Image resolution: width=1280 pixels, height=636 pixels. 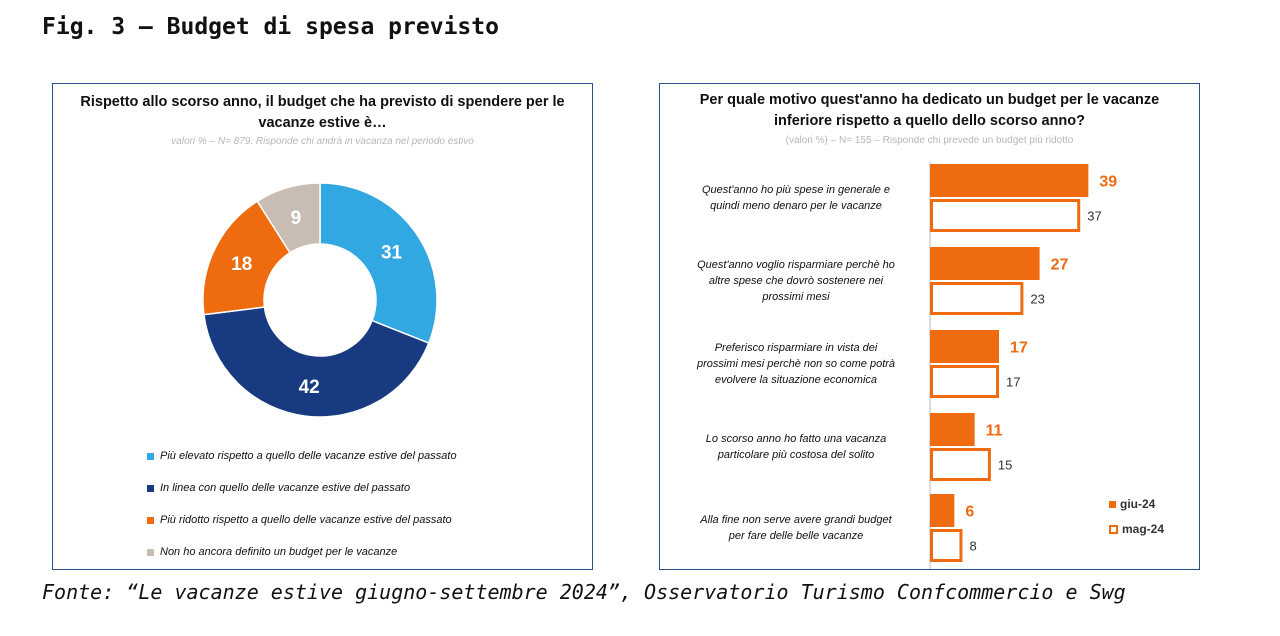 I want to click on bar-category-line: Quest'anno ho più spese in generale e, so click(x=795, y=190).